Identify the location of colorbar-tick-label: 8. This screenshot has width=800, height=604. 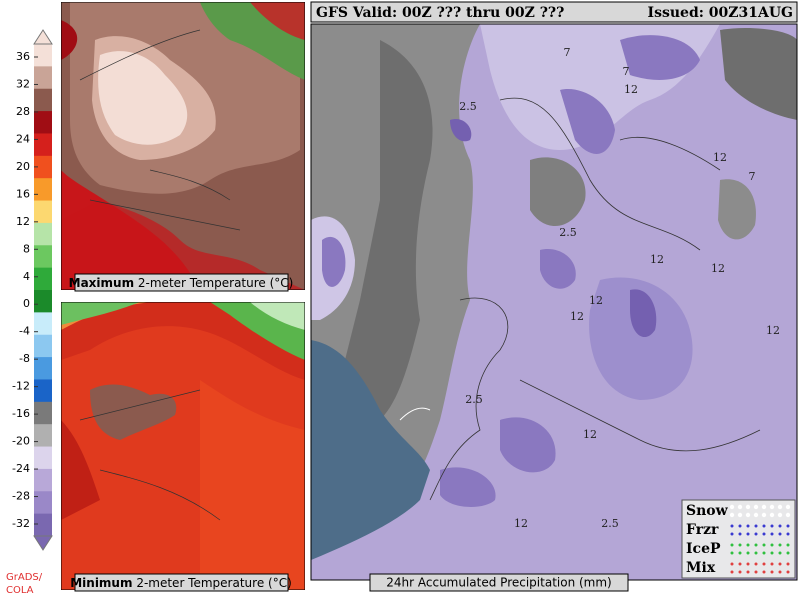
(26, 248).